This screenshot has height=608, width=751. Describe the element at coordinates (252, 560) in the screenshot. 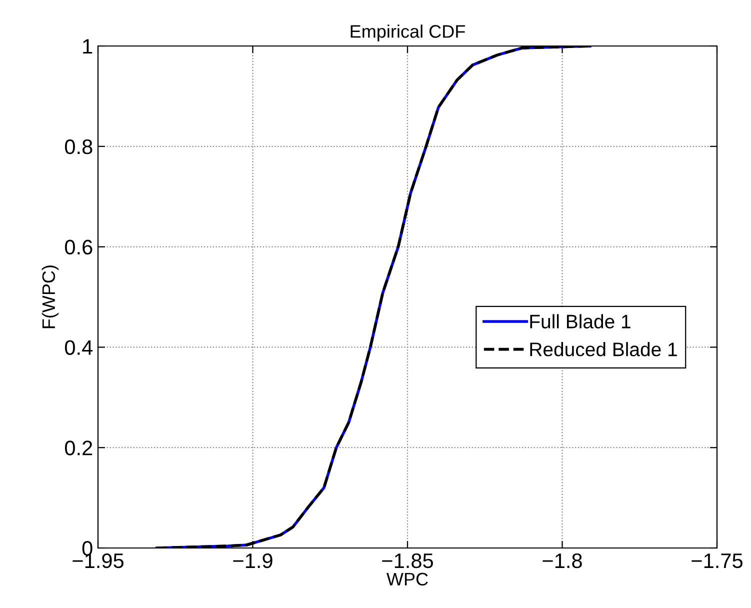

I see `x-tick-label: −1.9` at that location.